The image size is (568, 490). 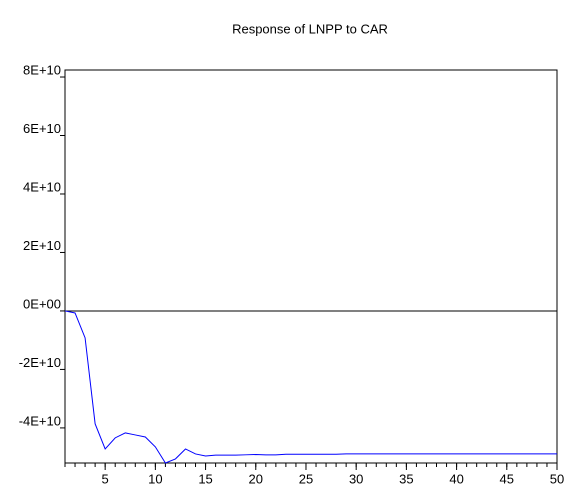 What do you see at coordinates (42, 128) in the screenshot?
I see `y-tick-label: 6E+10` at bounding box center [42, 128].